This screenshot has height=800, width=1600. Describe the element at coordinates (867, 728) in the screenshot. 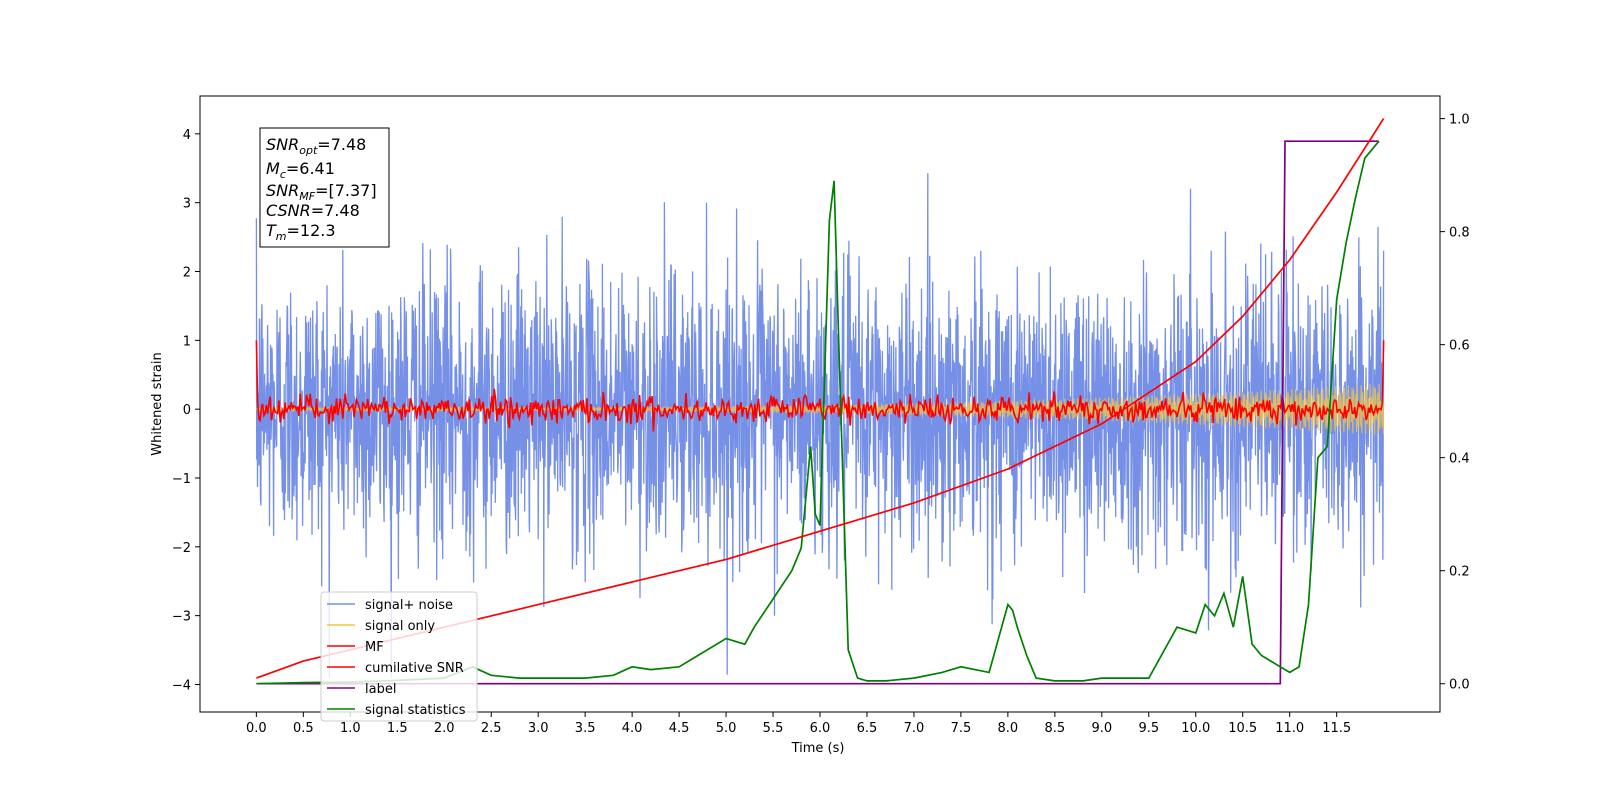

I see `x-tick-label: 6.5` at that location.